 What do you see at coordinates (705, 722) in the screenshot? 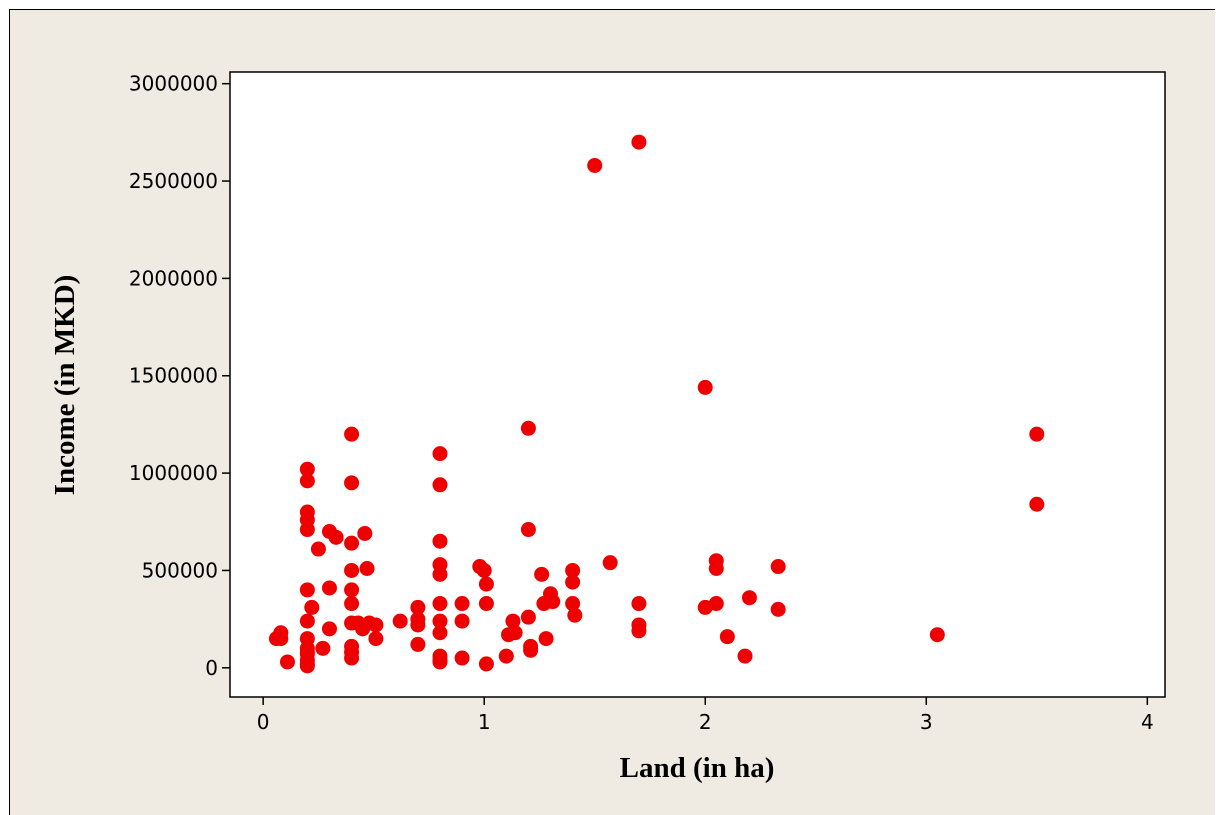
I see `x-tick-label: 2` at bounding box center [705, 722].